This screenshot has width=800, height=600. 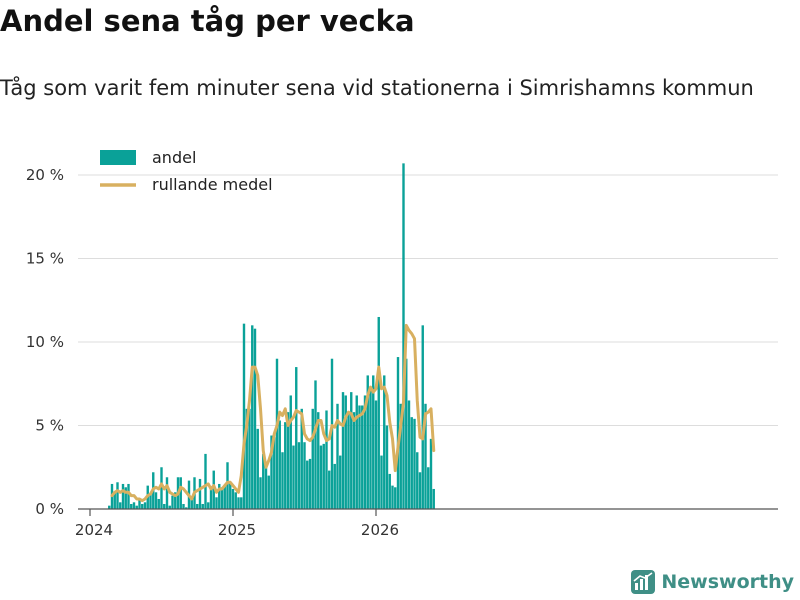 I want to click on x-axis: 2024 2025 2026, so click(x=426, y=523).